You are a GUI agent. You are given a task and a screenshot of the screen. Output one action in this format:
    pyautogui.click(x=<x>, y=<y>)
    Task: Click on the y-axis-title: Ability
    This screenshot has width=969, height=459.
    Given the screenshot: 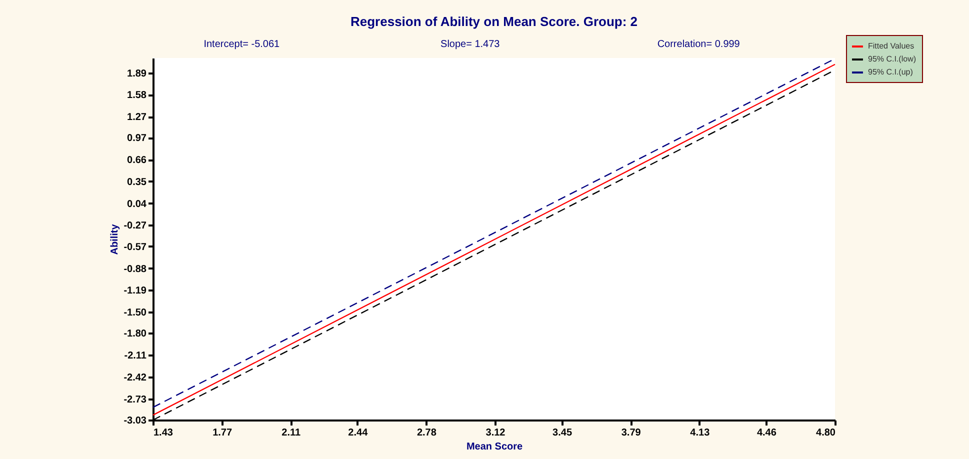 What is the action you would take?
    pyautogui.click(x=115, y=239)
    